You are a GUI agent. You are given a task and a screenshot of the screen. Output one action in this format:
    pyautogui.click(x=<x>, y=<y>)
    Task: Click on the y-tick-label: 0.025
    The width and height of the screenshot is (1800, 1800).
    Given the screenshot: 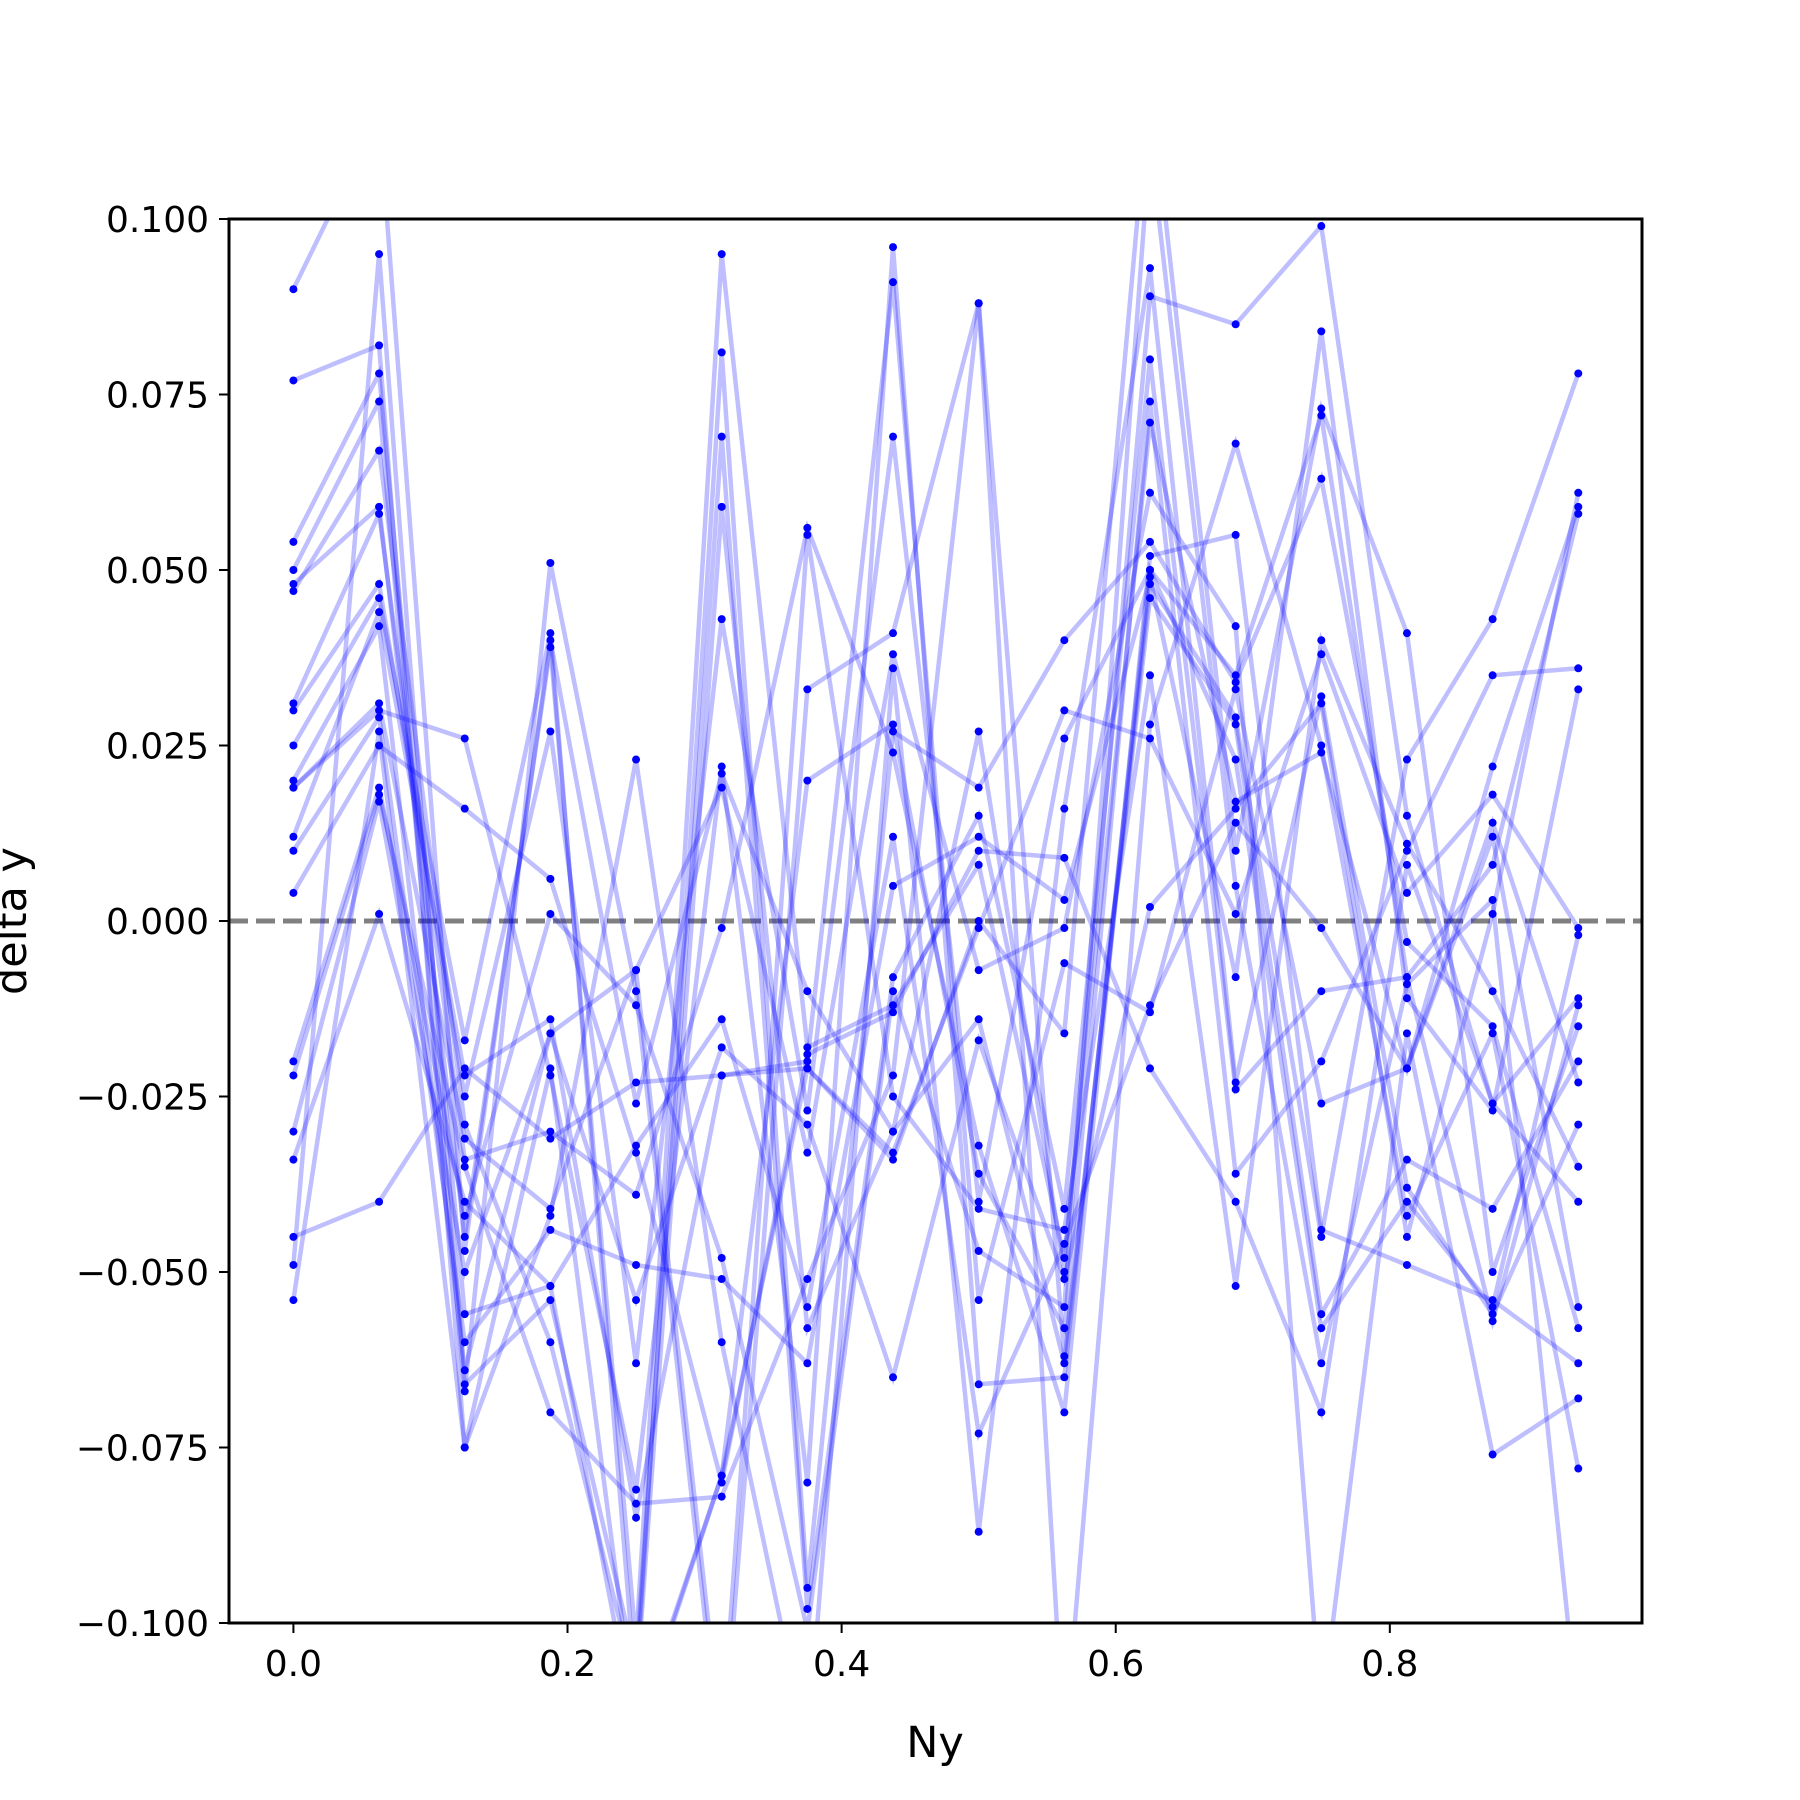 What is the action you would take?
    pyautogui.click(x=157, y=747)
    